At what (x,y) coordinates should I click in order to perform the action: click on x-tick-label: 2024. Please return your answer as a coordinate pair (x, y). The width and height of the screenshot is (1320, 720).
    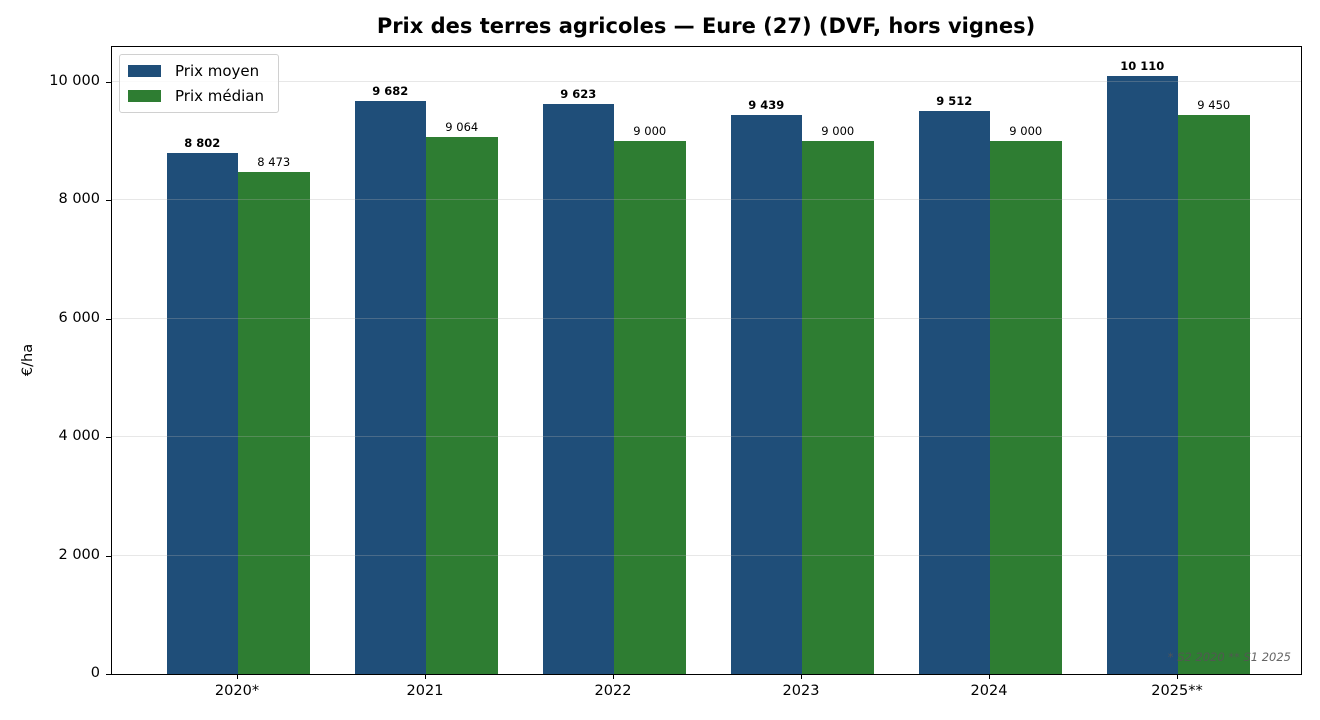
    Looking at the image, I should click on (989, 691).